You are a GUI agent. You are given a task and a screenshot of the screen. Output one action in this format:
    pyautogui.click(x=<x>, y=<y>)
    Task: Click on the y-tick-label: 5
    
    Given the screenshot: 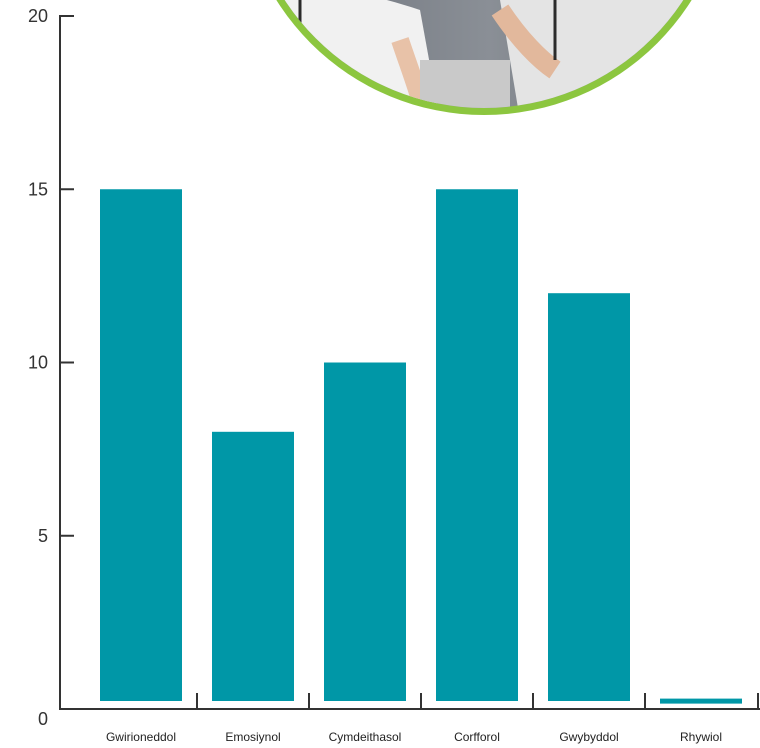 What is the action you would take?
    pyautogui.click(x=43, y=536)
    